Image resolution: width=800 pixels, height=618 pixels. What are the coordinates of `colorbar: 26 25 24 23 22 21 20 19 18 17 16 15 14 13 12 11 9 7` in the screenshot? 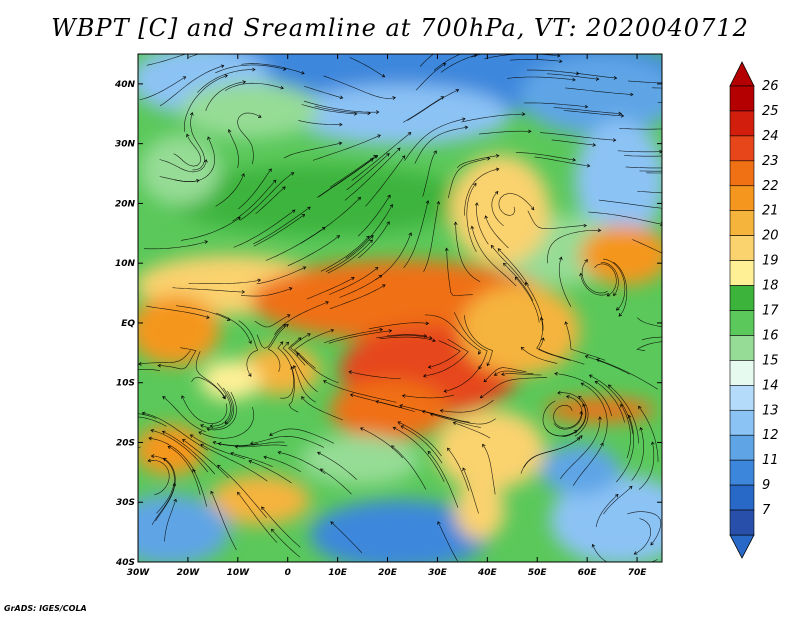 It's located at (754, 310).